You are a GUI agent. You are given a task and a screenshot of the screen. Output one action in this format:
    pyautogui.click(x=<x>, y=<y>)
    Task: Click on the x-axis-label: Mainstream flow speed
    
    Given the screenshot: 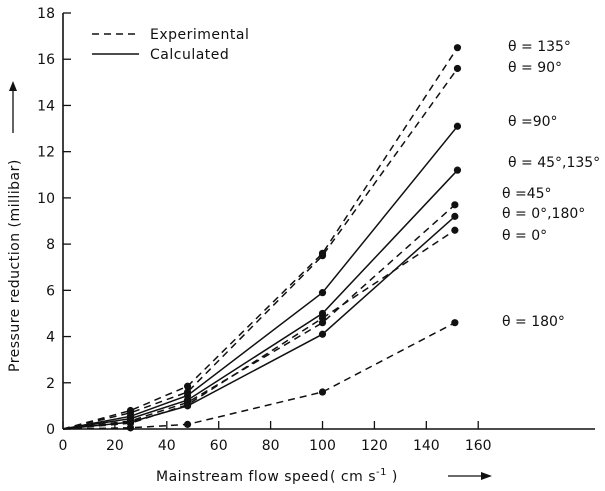 What is the action you would take?
    pyautogui.click(x=242, y=477)
    